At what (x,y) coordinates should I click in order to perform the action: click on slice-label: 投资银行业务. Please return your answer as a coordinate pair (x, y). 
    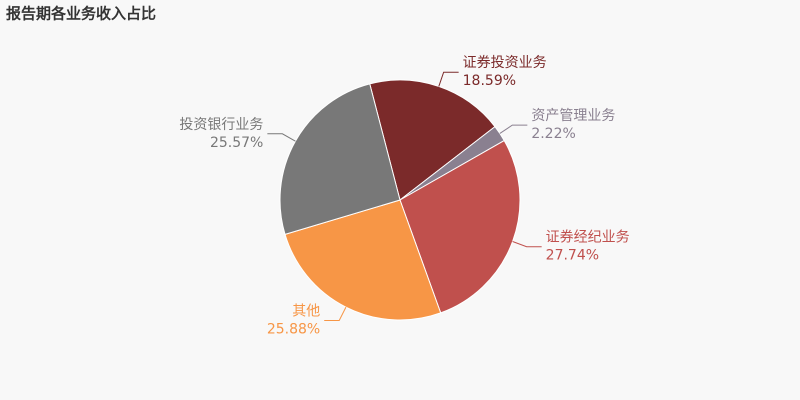
    Looking at the image, I should click on (221, 125).